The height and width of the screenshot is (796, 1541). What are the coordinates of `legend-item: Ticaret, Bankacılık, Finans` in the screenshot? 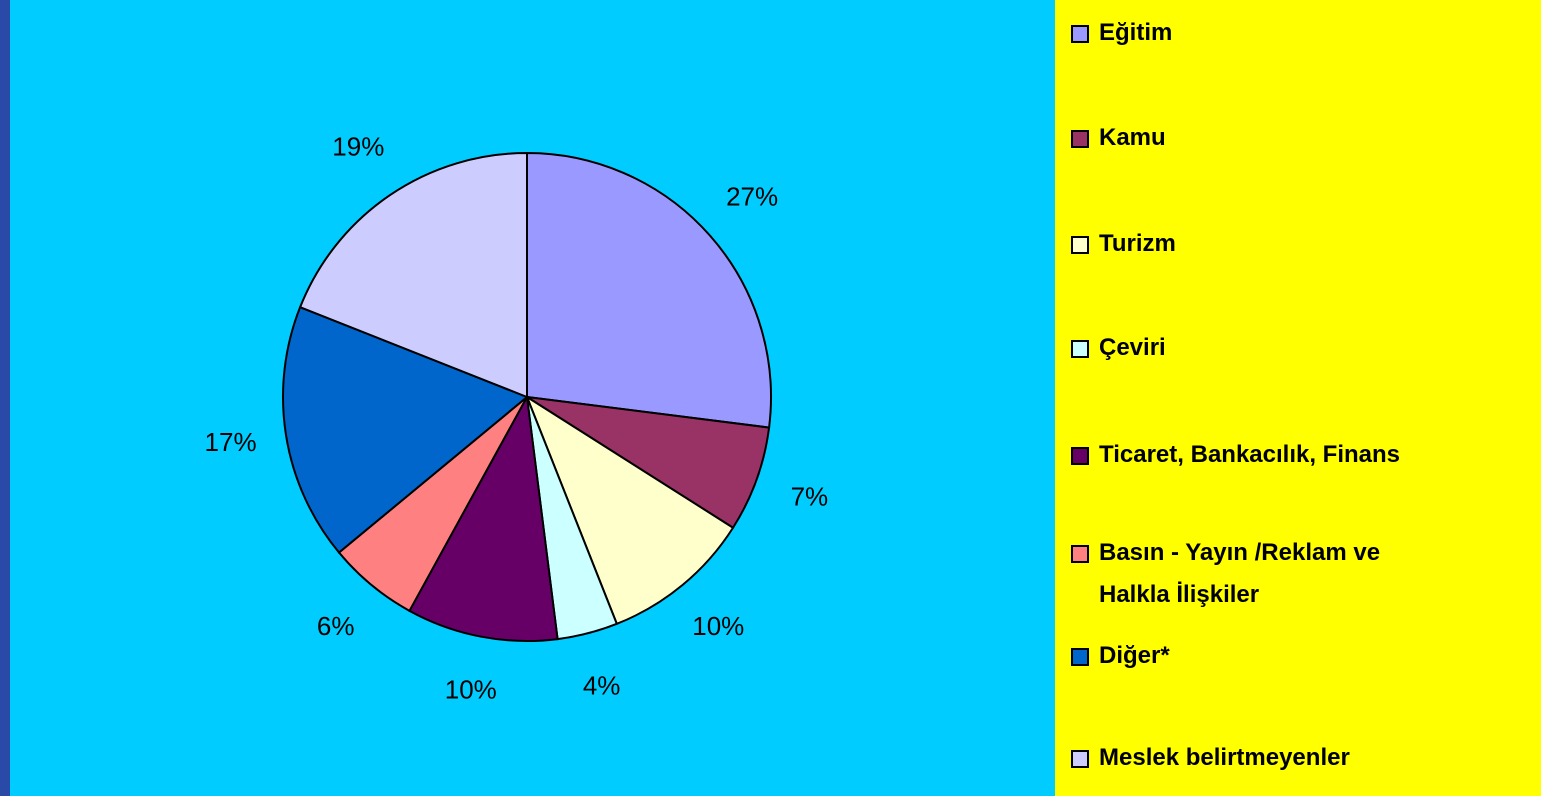 It's located at (1306, 455).